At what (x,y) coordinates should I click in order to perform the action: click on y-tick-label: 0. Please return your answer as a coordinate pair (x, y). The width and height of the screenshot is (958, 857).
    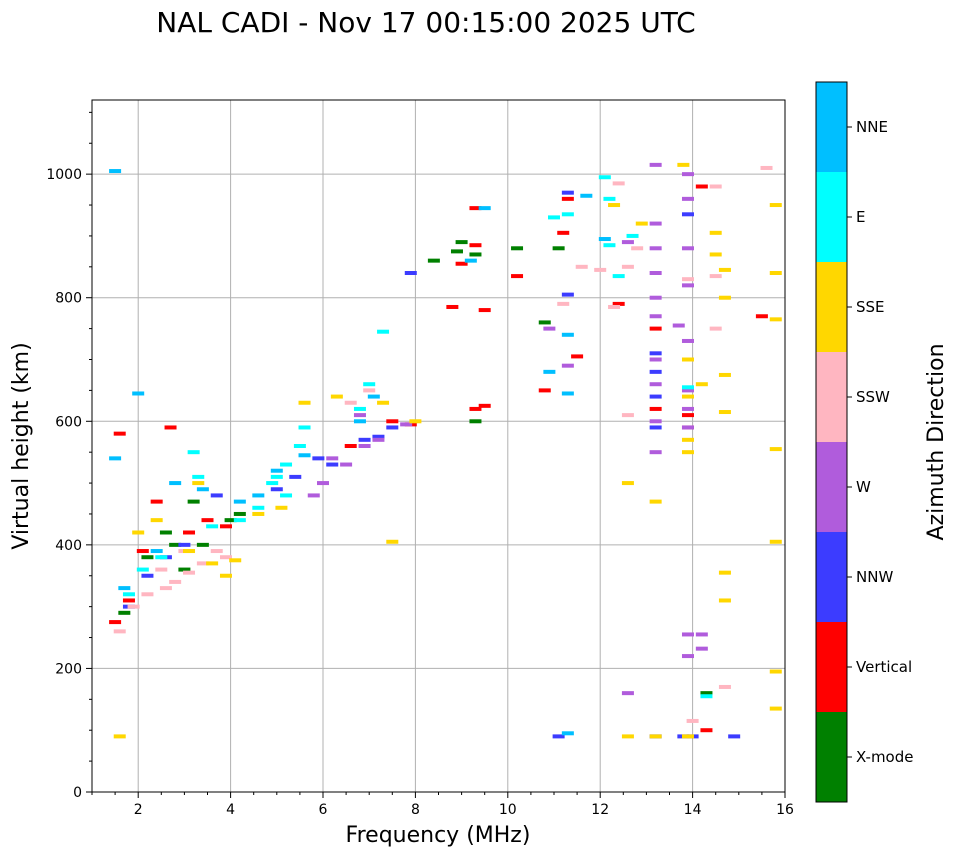
    Looking at the image, I should click on (77, 793).